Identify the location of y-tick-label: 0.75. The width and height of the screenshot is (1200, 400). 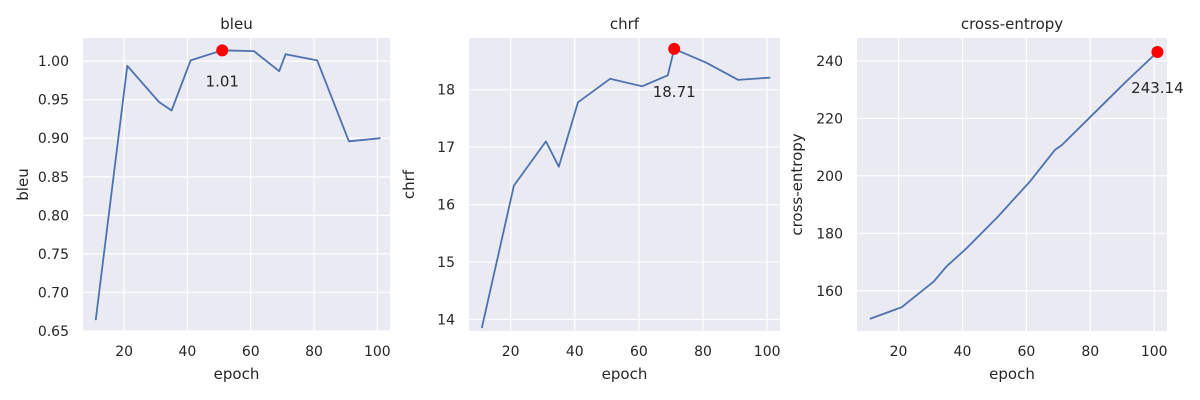
(53, 255).